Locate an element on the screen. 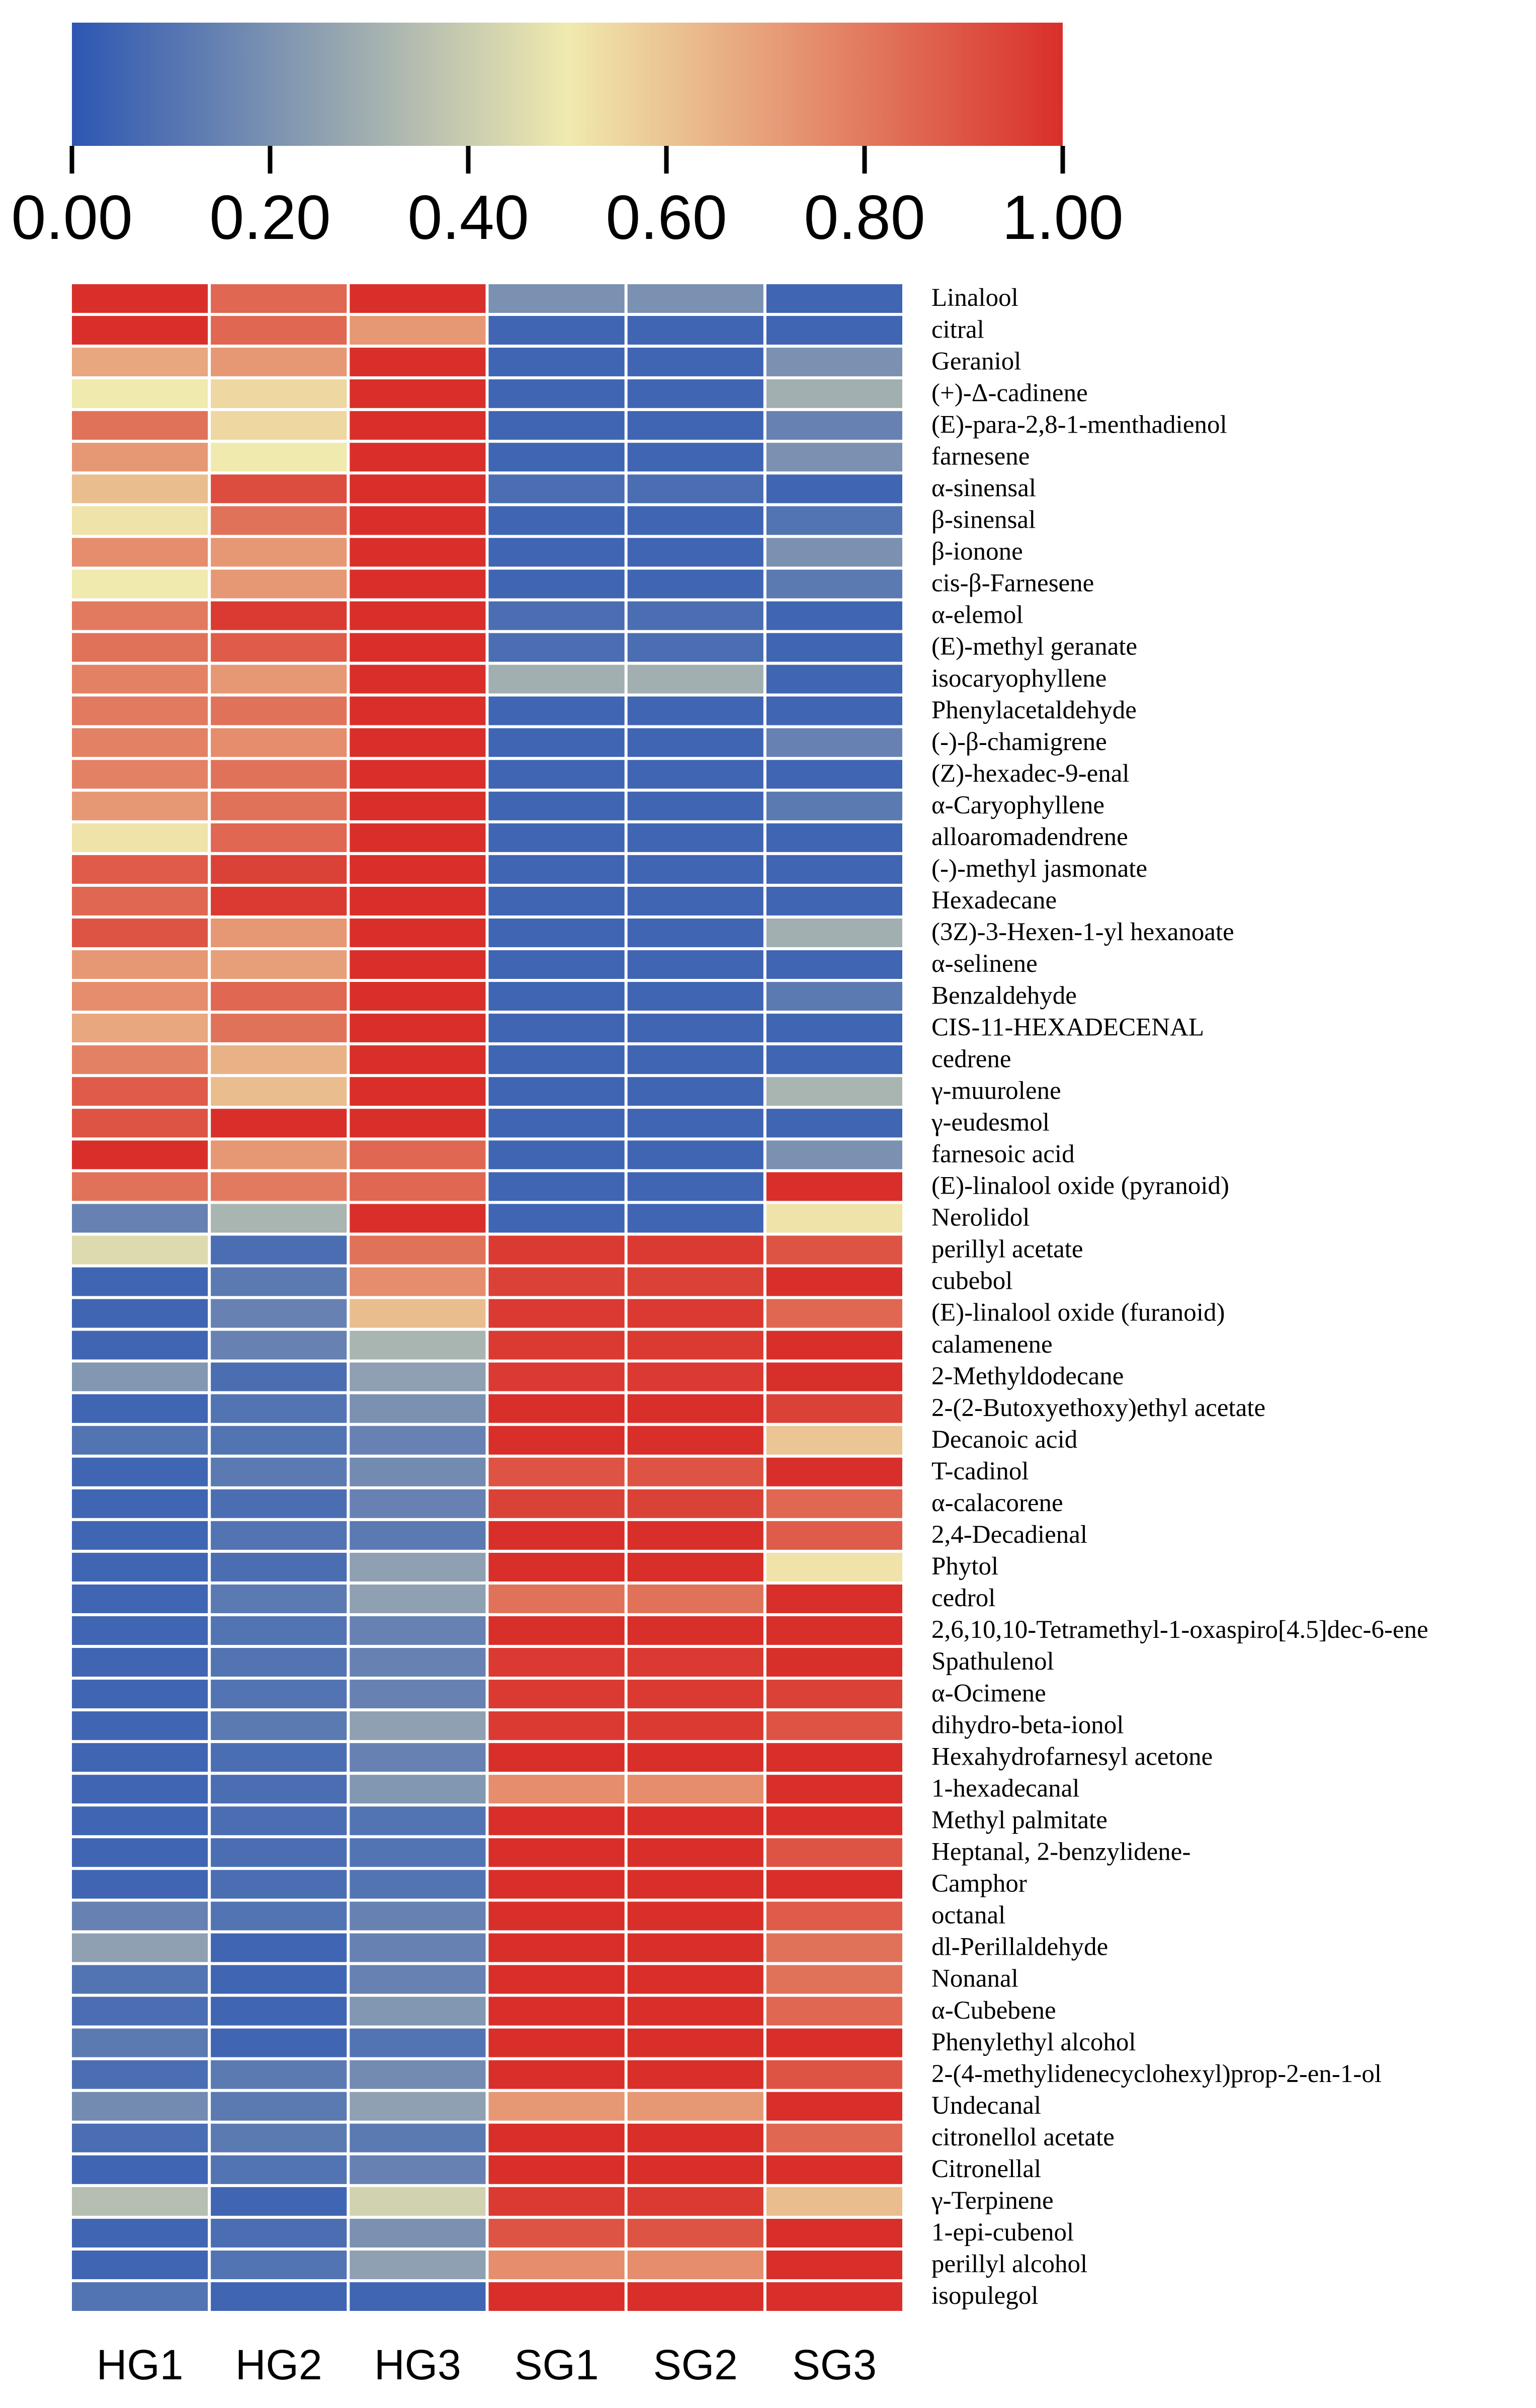 The image size is (1536, 2408). row-label: Nonanal is located at coordinates (974, 1979).